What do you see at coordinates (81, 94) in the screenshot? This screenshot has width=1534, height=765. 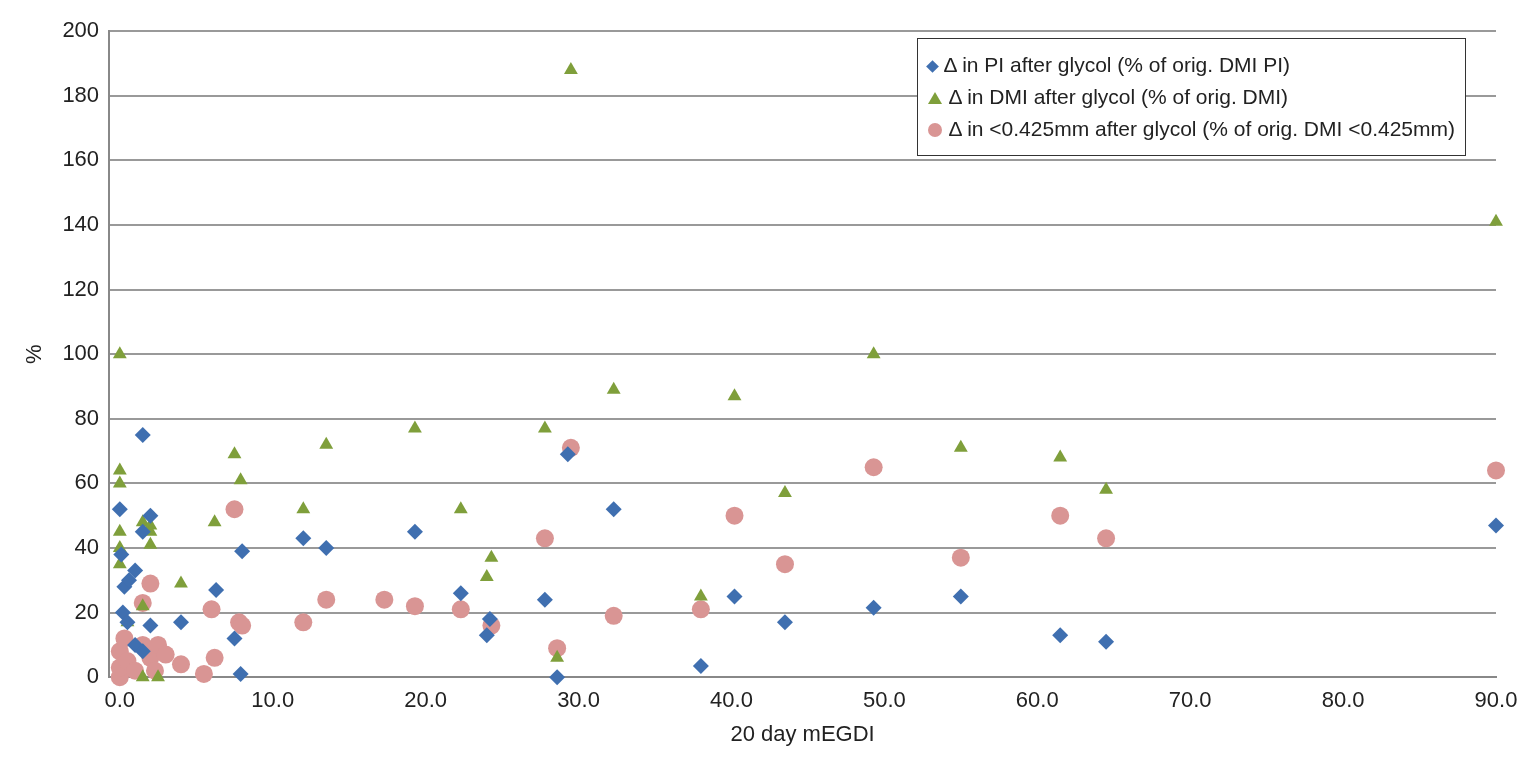 I see `y-tick-label: 180` at bounding box center [81, 94].